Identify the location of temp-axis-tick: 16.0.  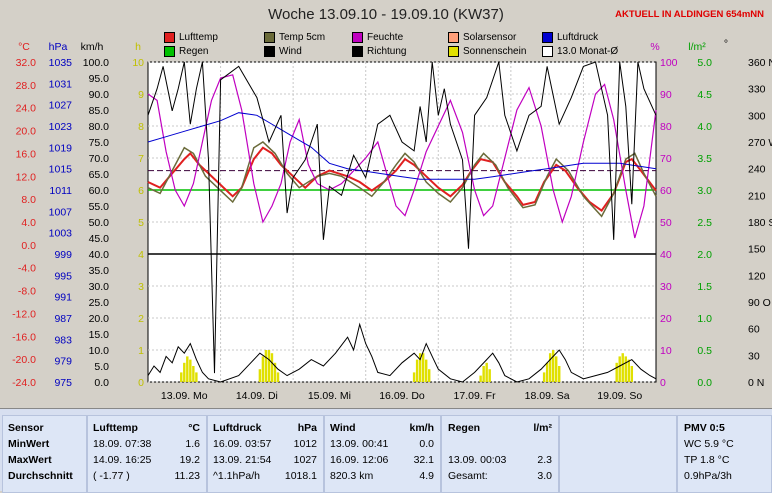
(26, 154).